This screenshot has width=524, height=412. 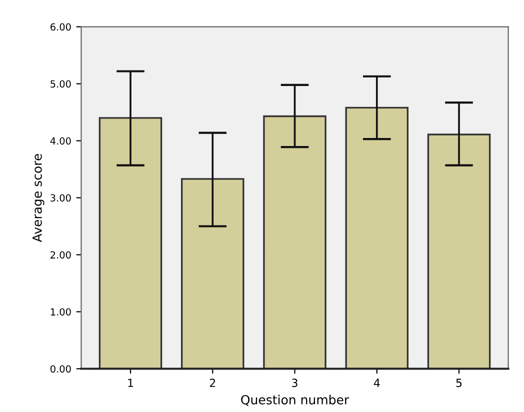 What do you see at coordinates (295, 400) in the screenshot?
I see `x-axis-title: Question number` at bounding box center [295, 400].